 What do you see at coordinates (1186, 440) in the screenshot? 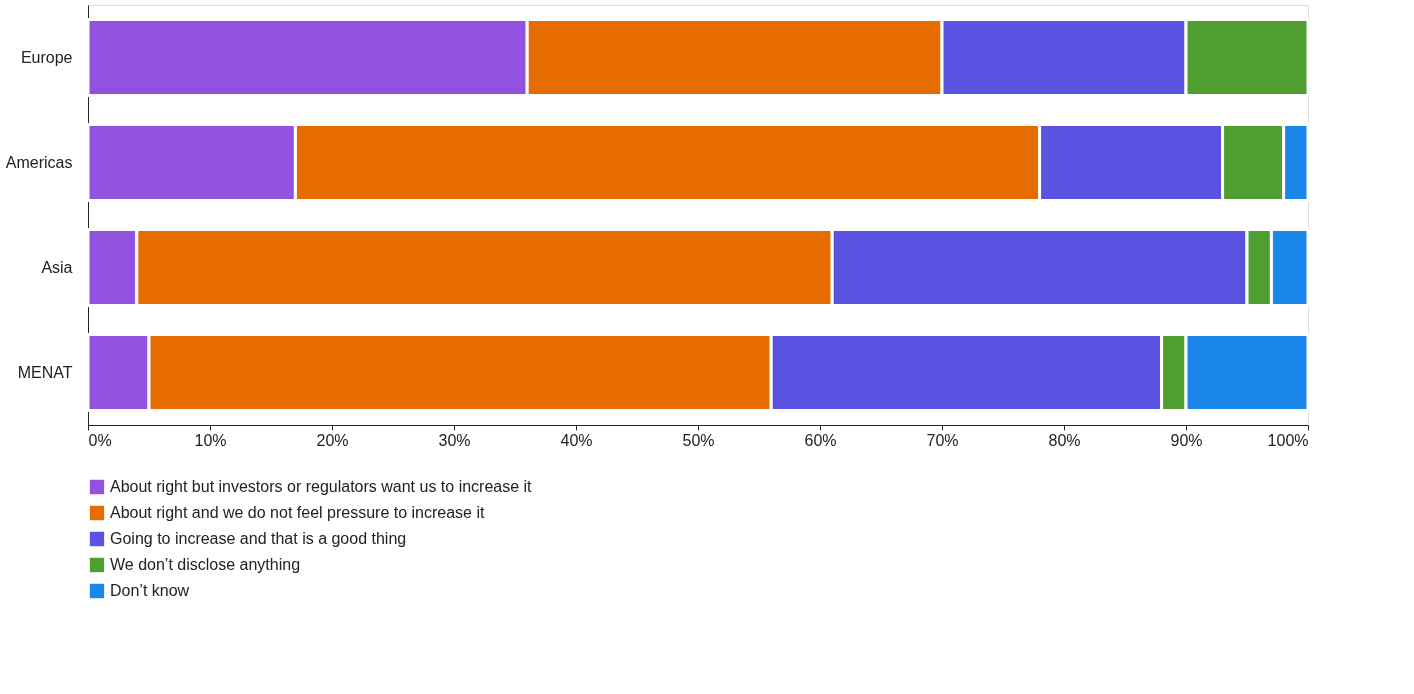
I see `x-tick-label: 90%` at bounding box center [1186, 440].